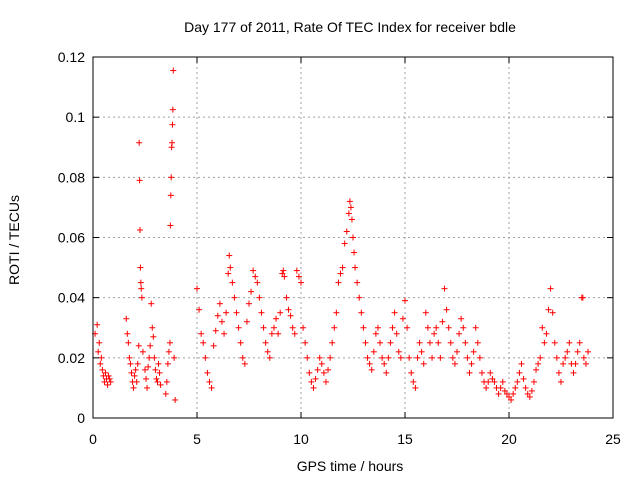  Describe the element at coordinates (81, 418) in the screenshot. I see `y-tick-label: 0` at that location.